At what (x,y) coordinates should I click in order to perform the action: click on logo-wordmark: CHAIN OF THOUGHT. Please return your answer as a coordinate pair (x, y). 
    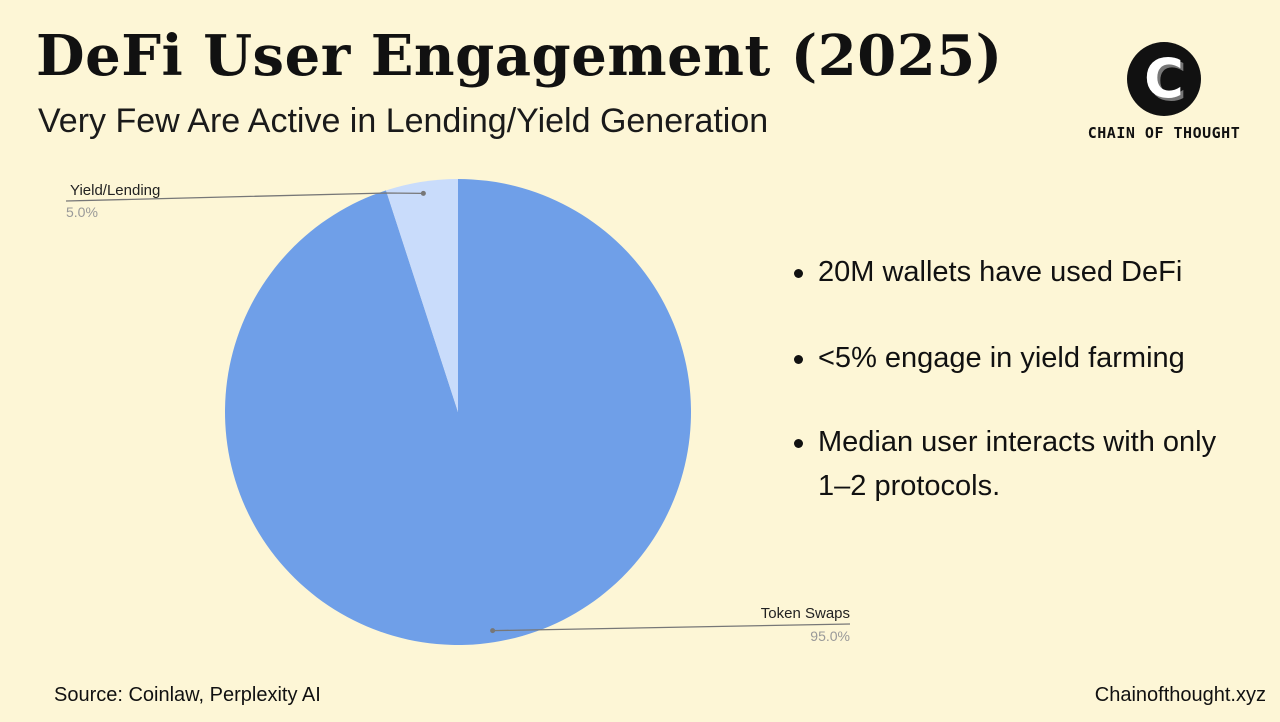
    Looking at the image, I should click on (1164, 133).